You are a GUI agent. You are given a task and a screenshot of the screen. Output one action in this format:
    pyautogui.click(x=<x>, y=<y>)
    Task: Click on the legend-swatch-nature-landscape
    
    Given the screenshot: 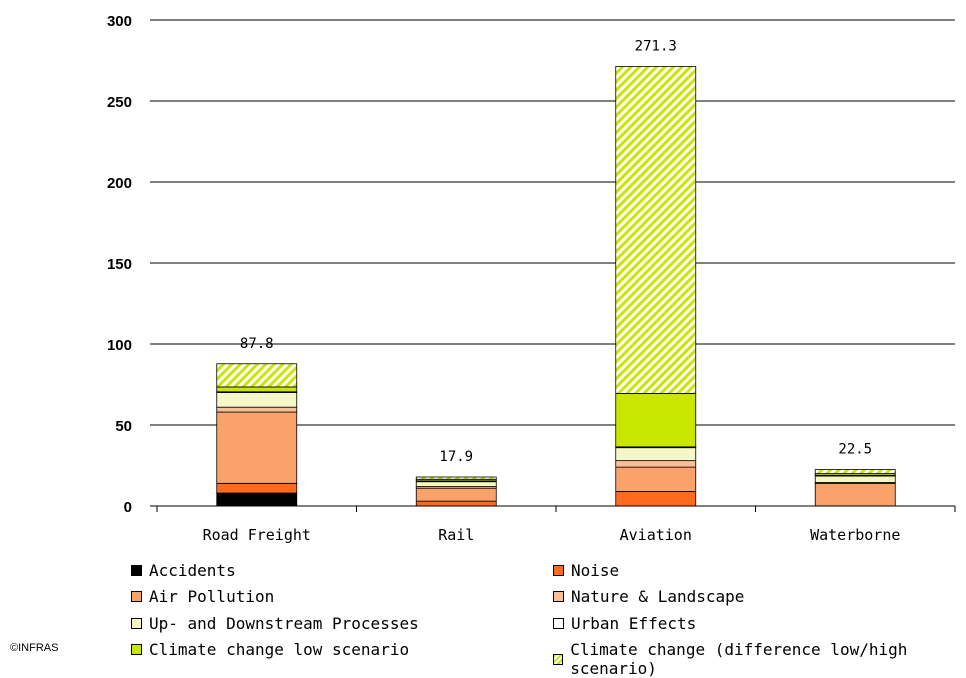 What is the action you would take?
    pyautogui.click(x=558, y=596)
    